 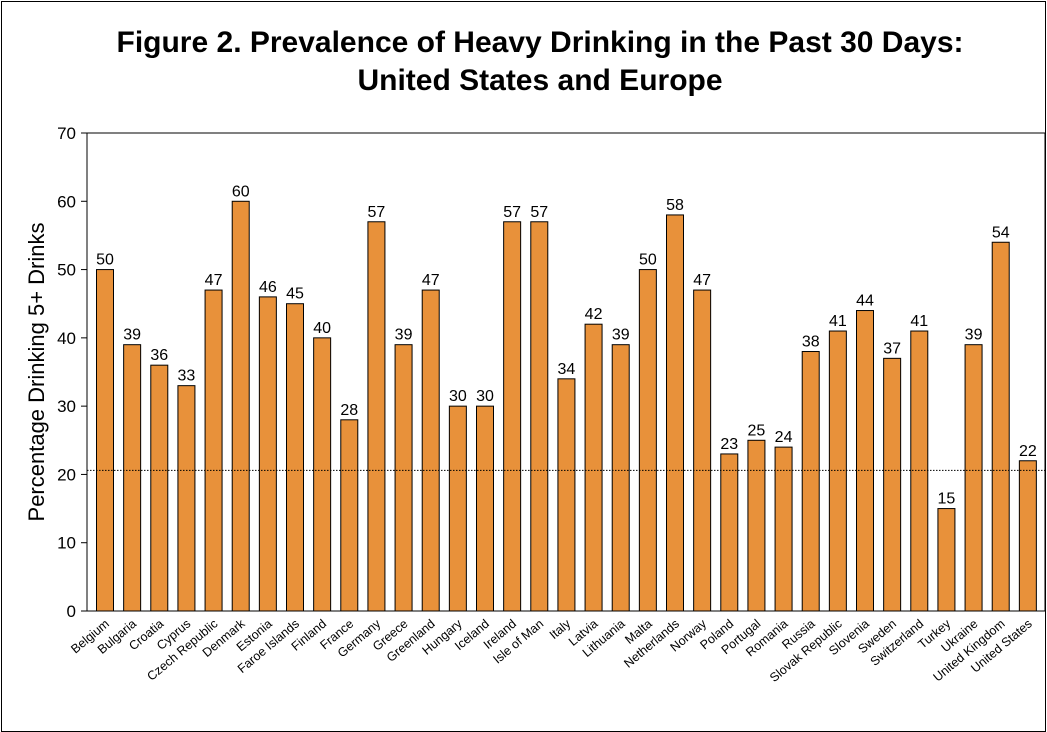 What do you see at coordinates (72, 372) in the screenshot?
I see `y-axis-ticks: 0 10 20 30 40 50 60 70` at bounding box center [72, 372].